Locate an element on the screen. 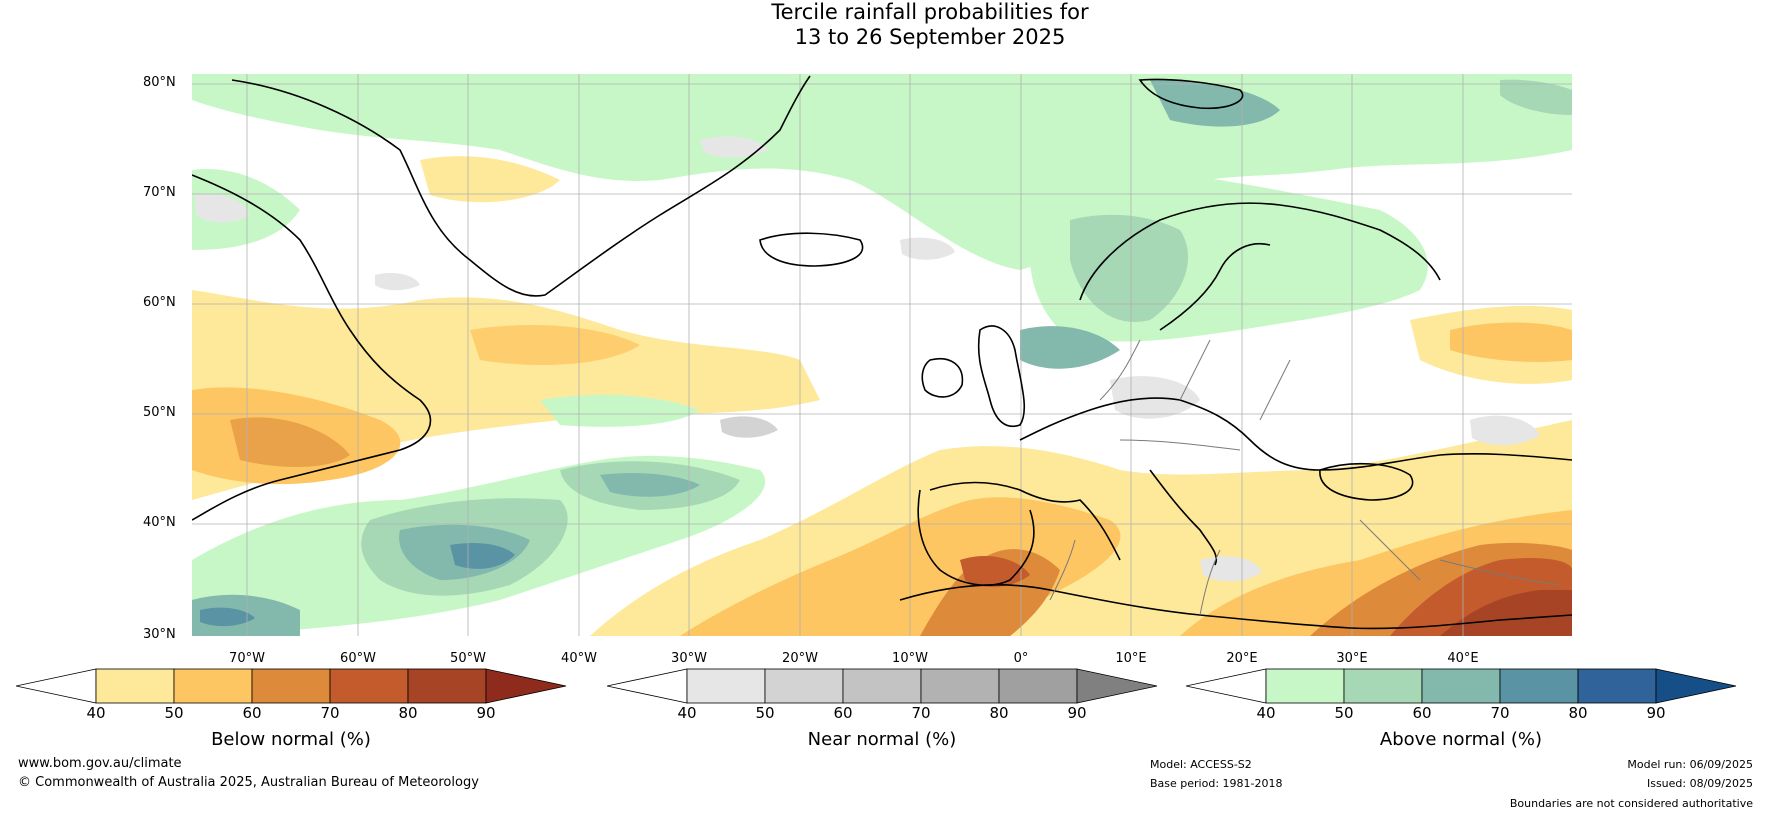 The height and width of the screenshot is (816, 1770). near-normal-tick: 80 is located at coordinates (999, 713).